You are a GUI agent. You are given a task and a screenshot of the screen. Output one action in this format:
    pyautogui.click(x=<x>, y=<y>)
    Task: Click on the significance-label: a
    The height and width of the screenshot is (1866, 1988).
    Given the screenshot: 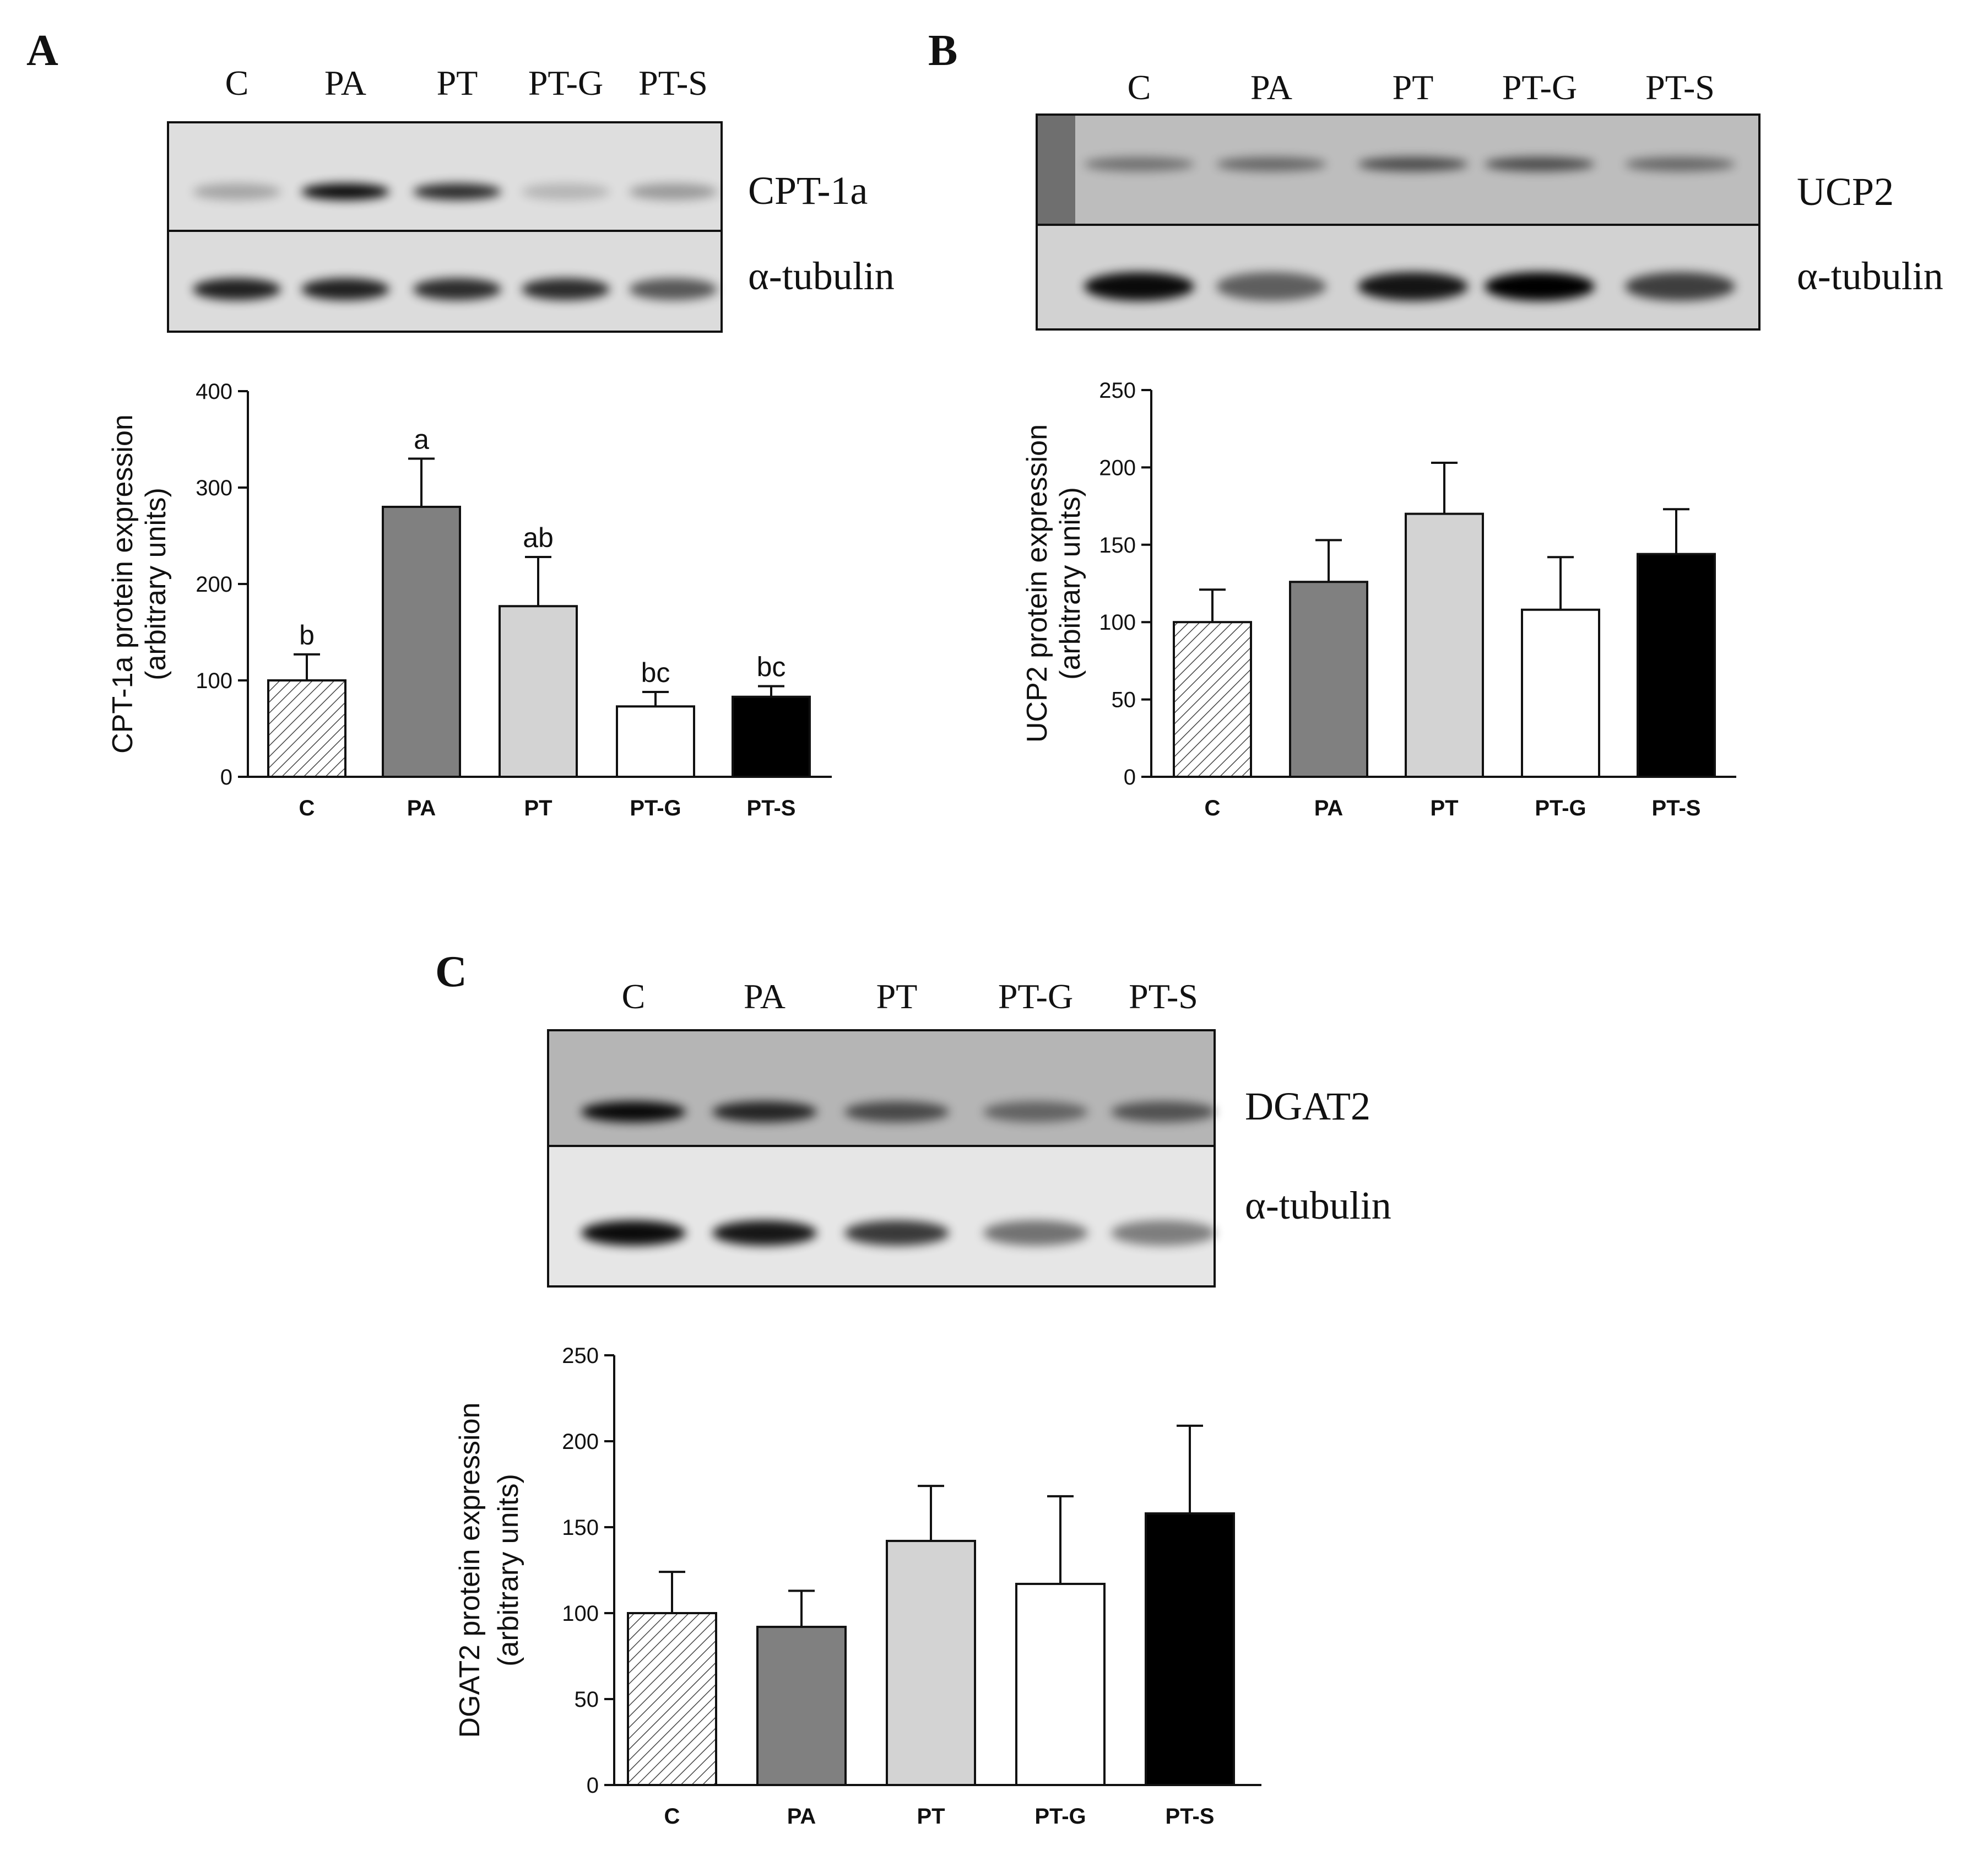 What is the action you would take?
    pyautogui.click(x=422, y=440)
    